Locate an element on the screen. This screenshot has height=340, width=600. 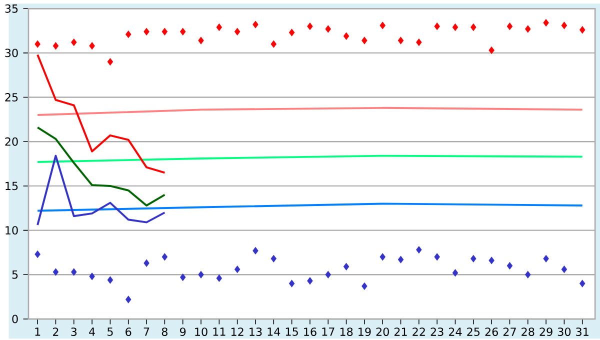
x-tick-label: 19 is located at coordinates (364, 331).